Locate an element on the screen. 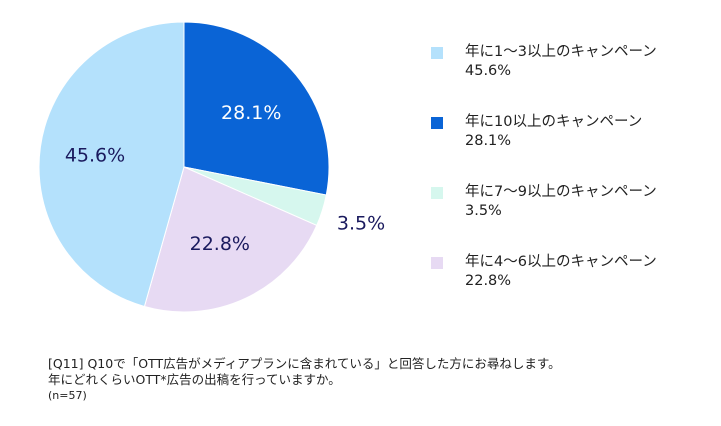  legend-value: 22.8% is located at coordinates (488, 281).